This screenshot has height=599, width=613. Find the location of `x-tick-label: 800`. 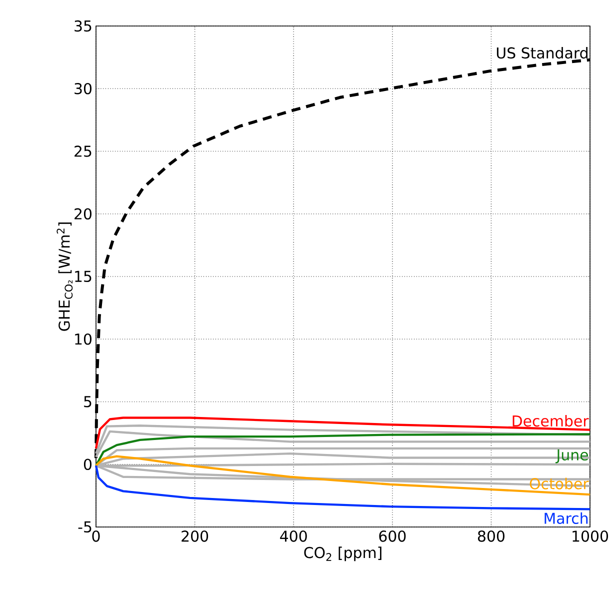

x-tick-label: 800 is located at coordinates (491, 536).